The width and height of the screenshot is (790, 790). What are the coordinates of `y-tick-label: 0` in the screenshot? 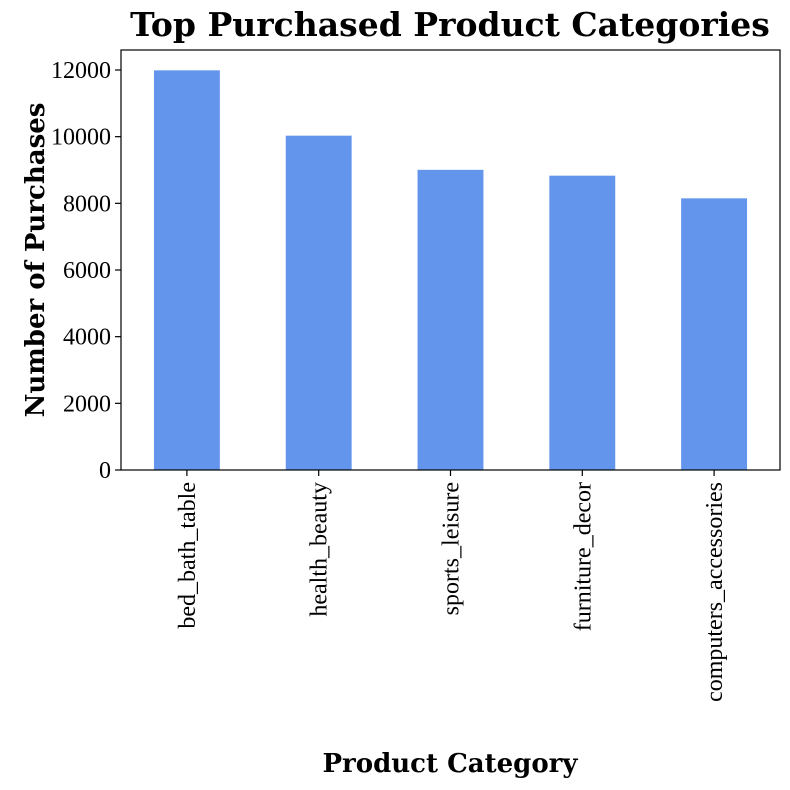 It's located at (105, 471).